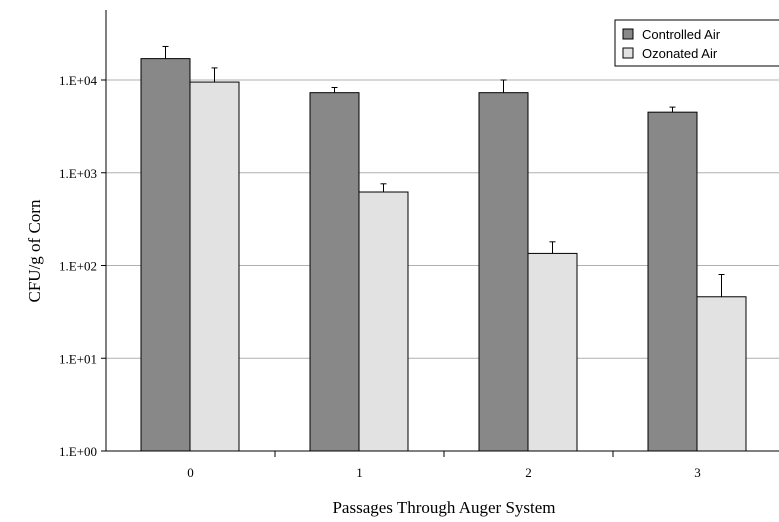 The width and height of the screenshot is (779, 522). What do you see at coordinates (359, 472) in the screenshot?
I see `x-tick-label: 1` at bounding box center [359, 472].